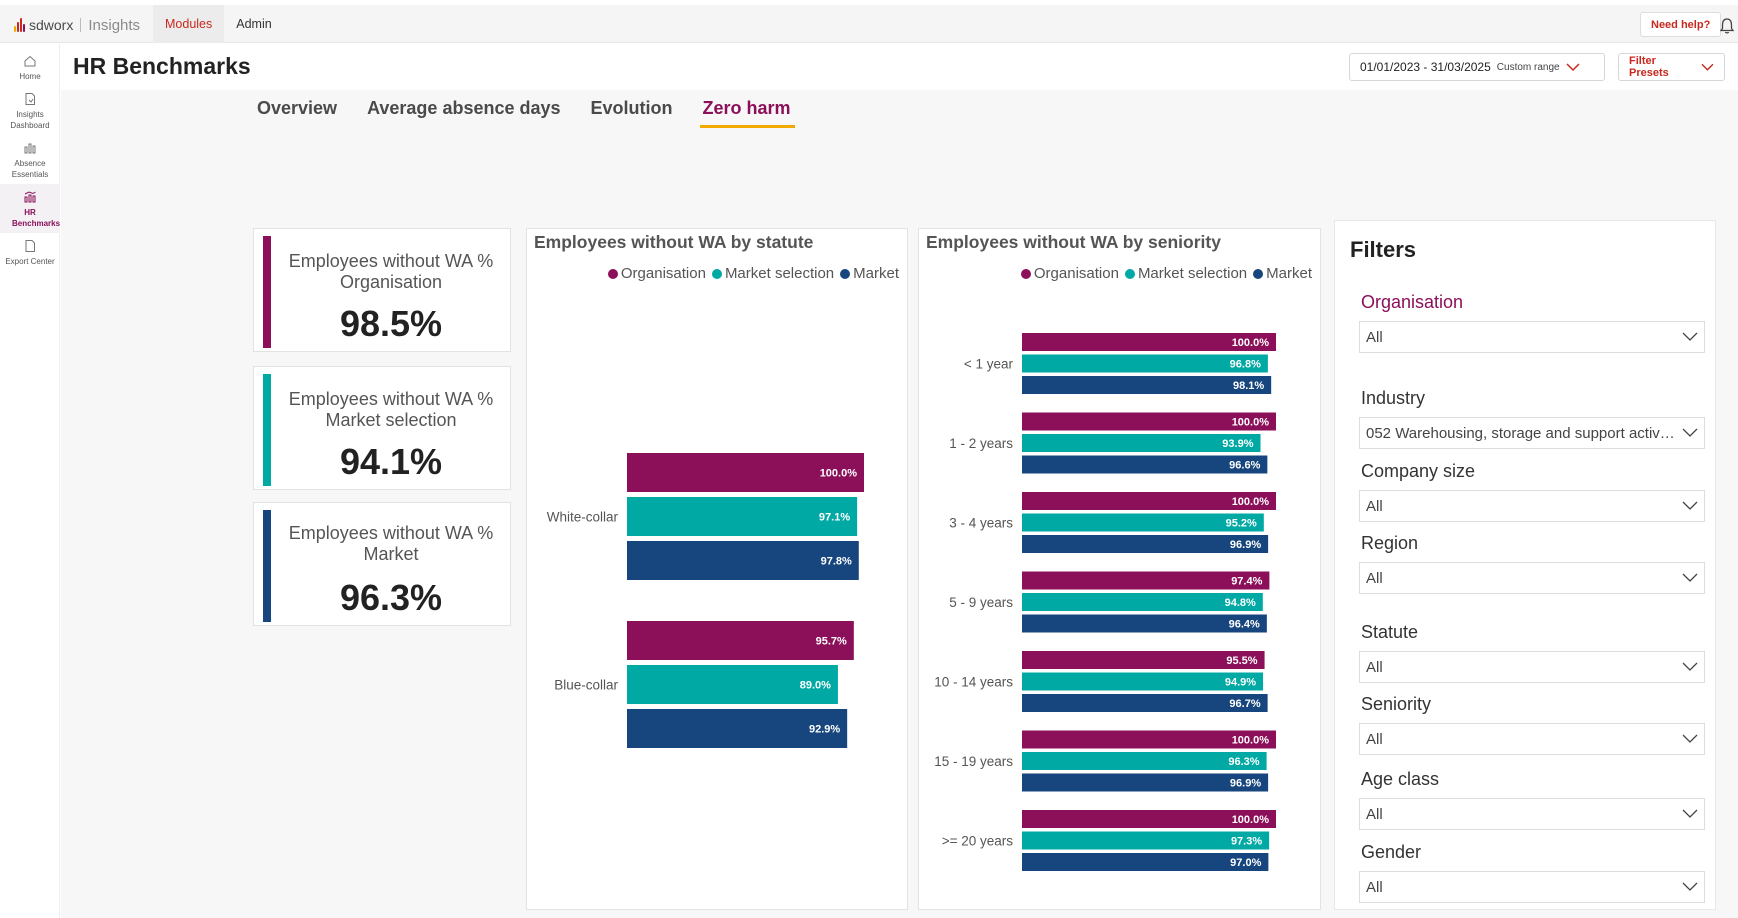 The width and height of the screenshot is (1738, 918). What do you see at coordinates (1141, 443) in the screenshot?
I see `bar-market-selection-1-2-years` at bounding box center [1141, 443].